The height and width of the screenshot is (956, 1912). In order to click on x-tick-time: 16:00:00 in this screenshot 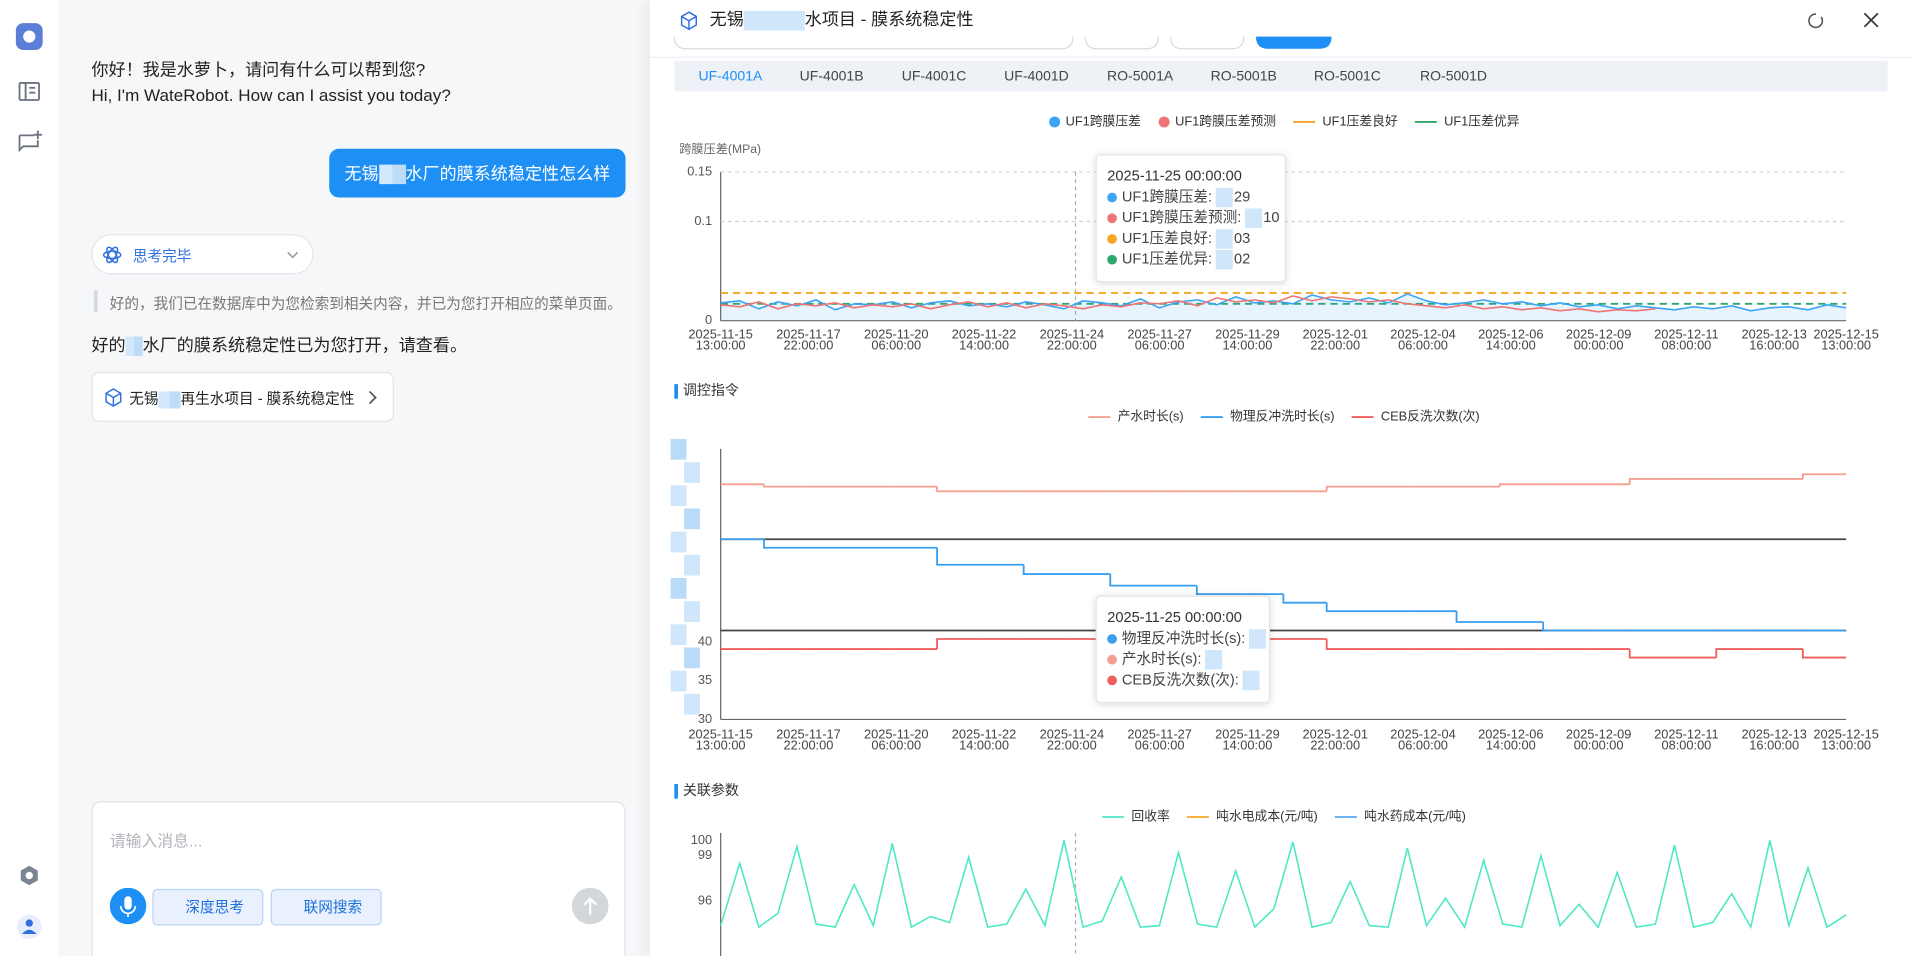, I will do `click(1774, 345)`.